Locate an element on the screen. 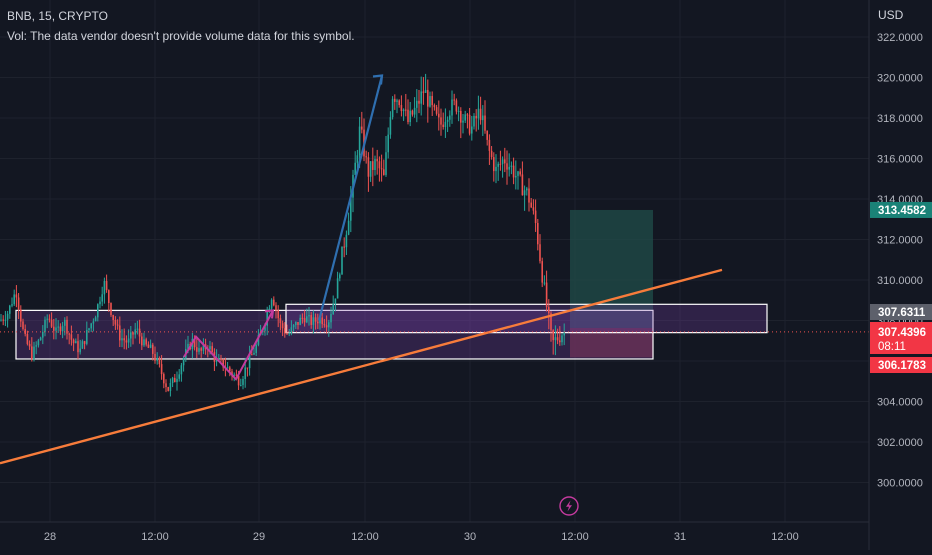 This screenshot has height=555, width=932. symbol-legend: BNB, 15, CRYPTO is located at coordinates (57, 16).